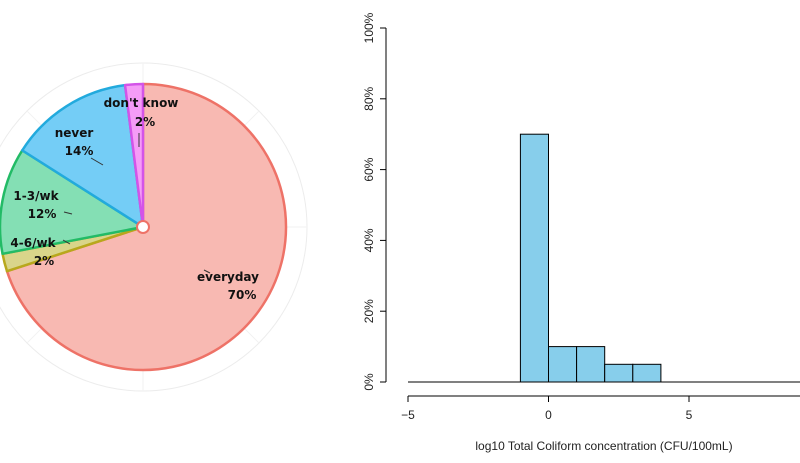 This screenshot has height=463, width=800. Describe the element at coordinates (44, 261) in the screenshot. I see `slice-pct-1: 2%` at that location.